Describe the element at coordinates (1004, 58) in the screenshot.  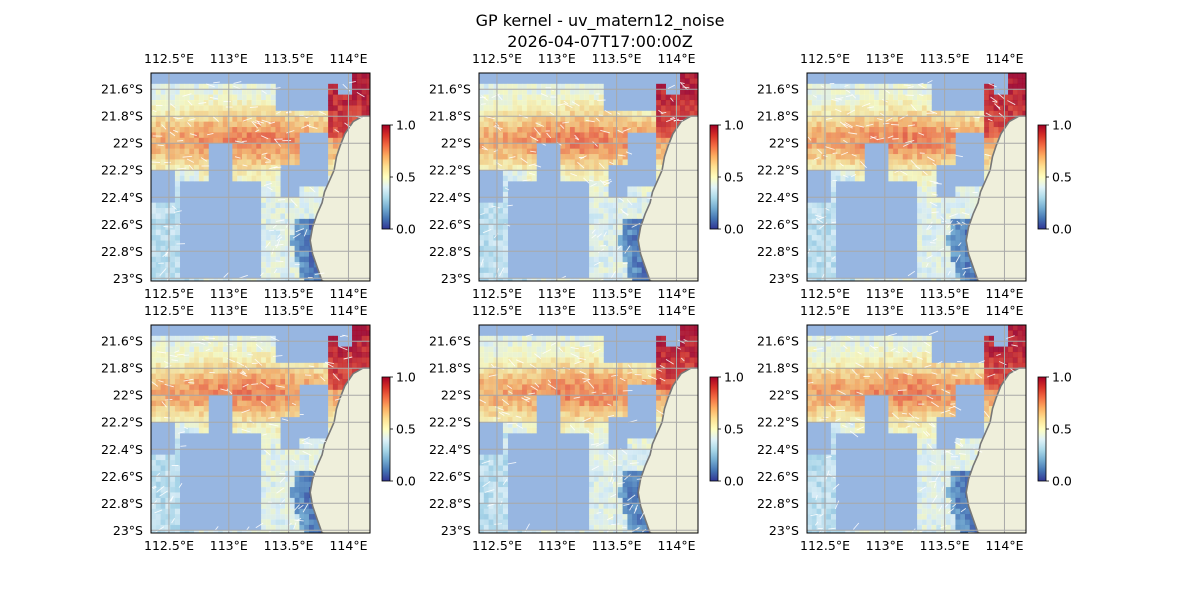
I see `lon-tick-label-top: 114°E` at that location.